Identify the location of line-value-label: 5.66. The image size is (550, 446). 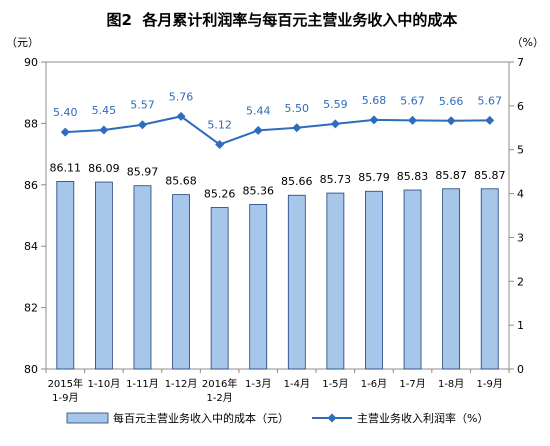
(451, 101).